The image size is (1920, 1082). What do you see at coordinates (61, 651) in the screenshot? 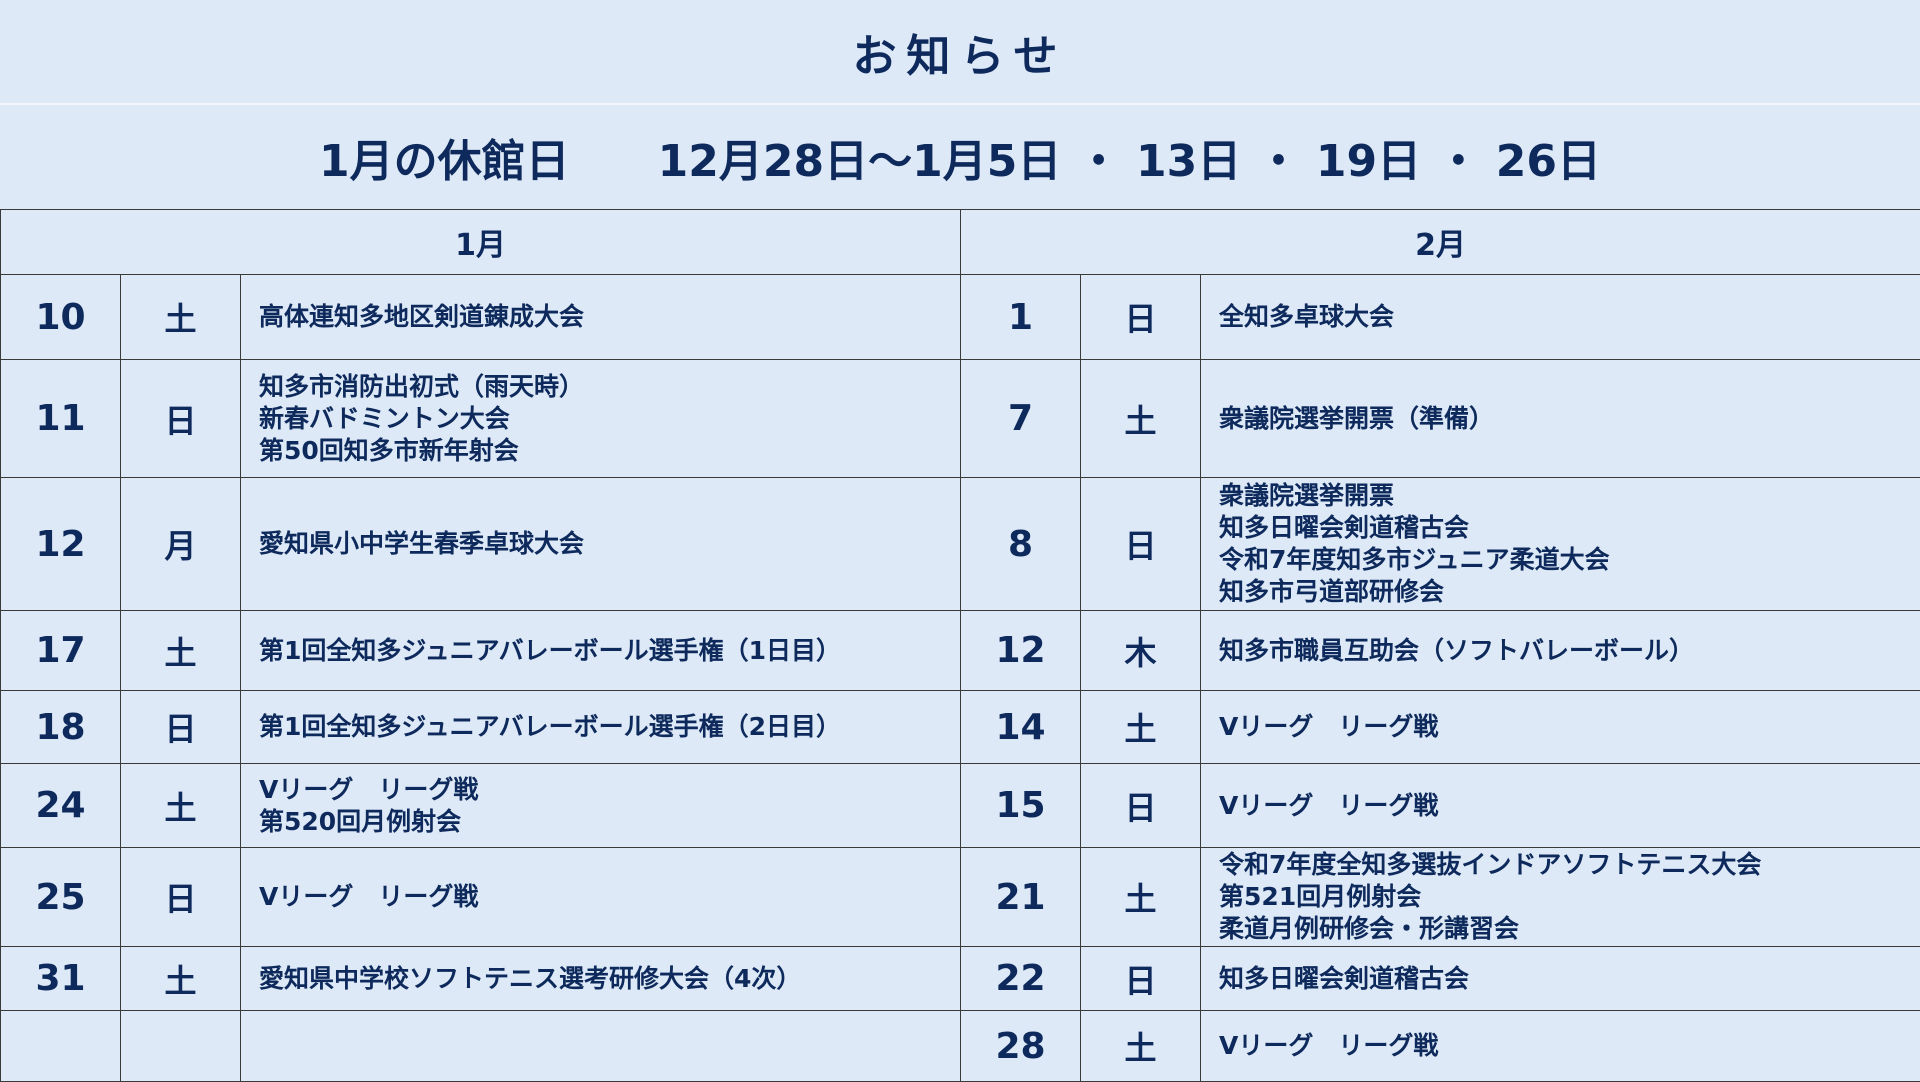
I see `january-date-cell: 17` at bounding box center [61, 651].